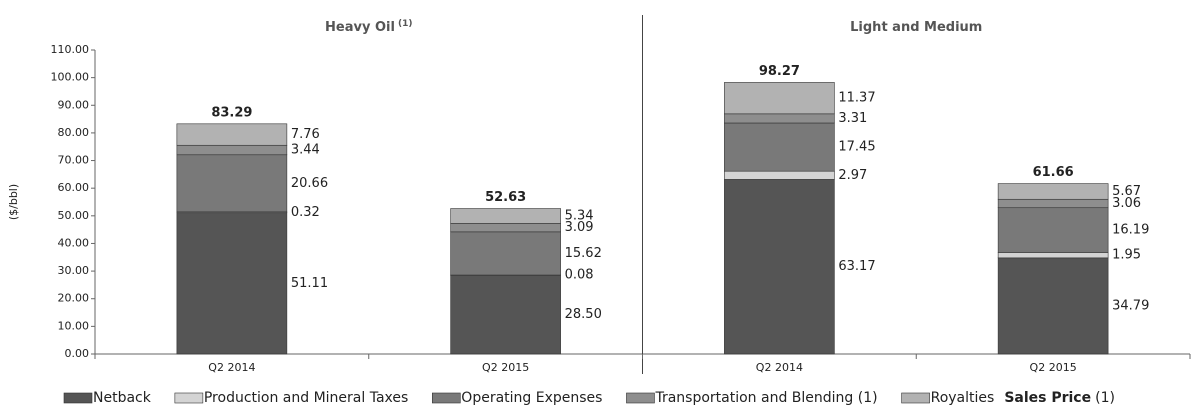  I want to click on y-tick-label: 30.00, so click(74, 270).